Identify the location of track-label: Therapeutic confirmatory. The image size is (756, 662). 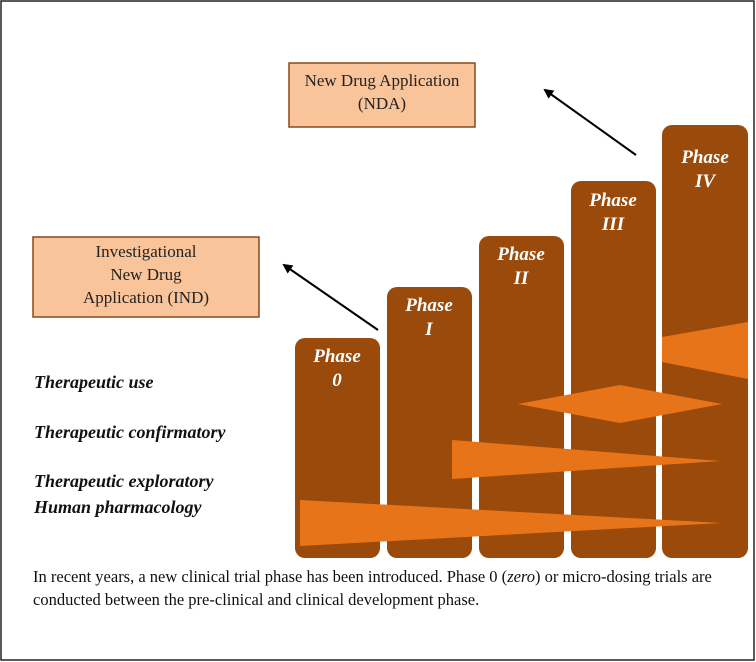
(130, 432).